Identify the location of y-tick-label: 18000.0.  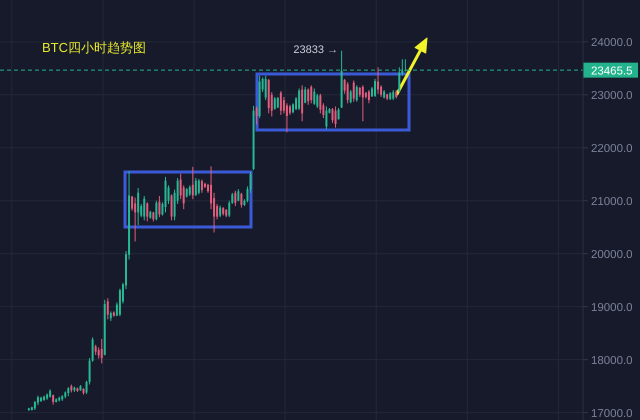
(612, 360).